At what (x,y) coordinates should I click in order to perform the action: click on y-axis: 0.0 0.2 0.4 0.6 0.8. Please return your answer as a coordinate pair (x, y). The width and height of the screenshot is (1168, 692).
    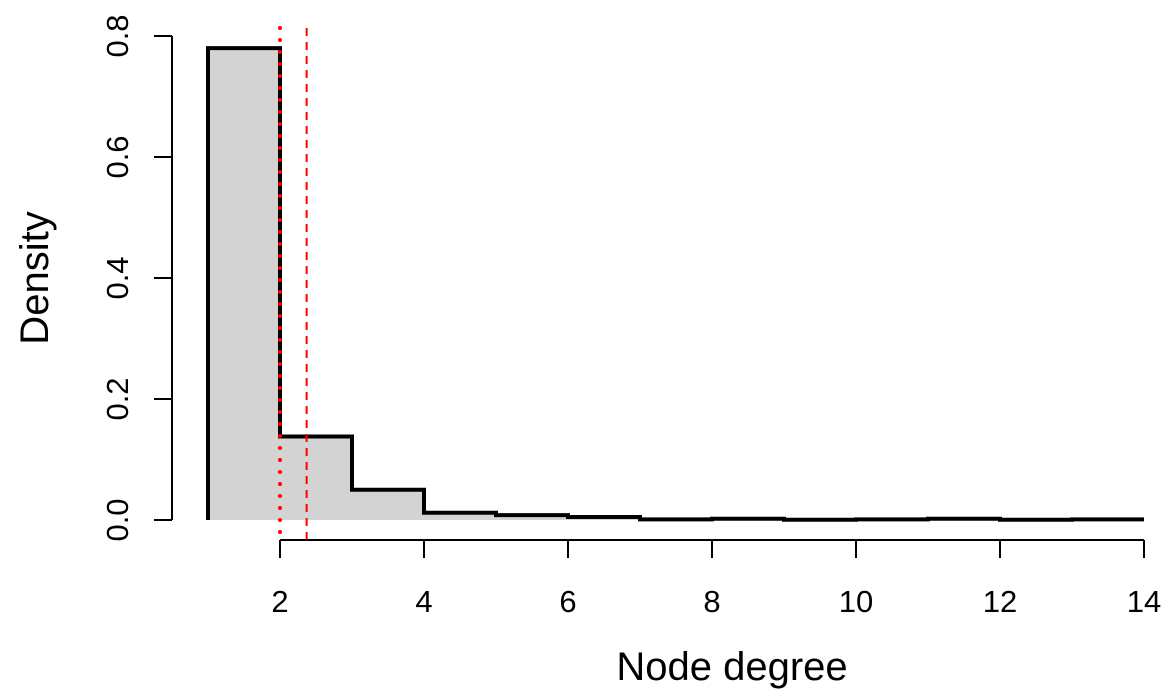
    Looking at the image, I should click on (136, 278).